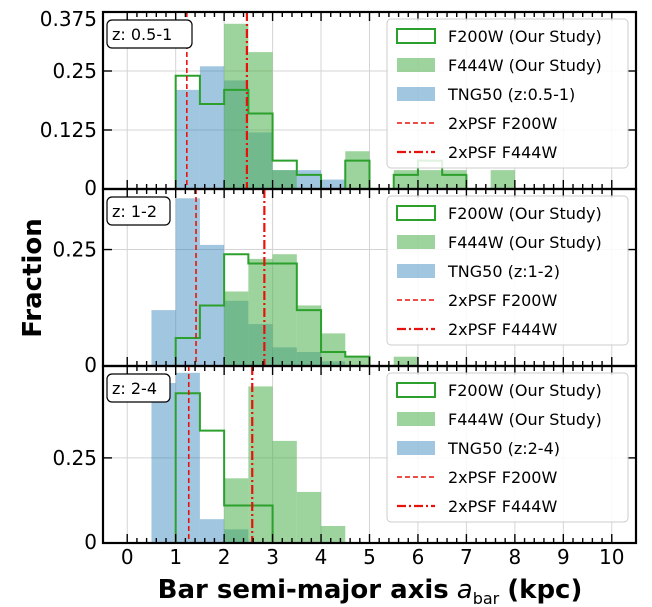 This screenshot has height=607, width=652. Describe the element at coordinates (142, 34) in the screenshot. I see `panel-tag-text: z: 0.5-1` at that location.